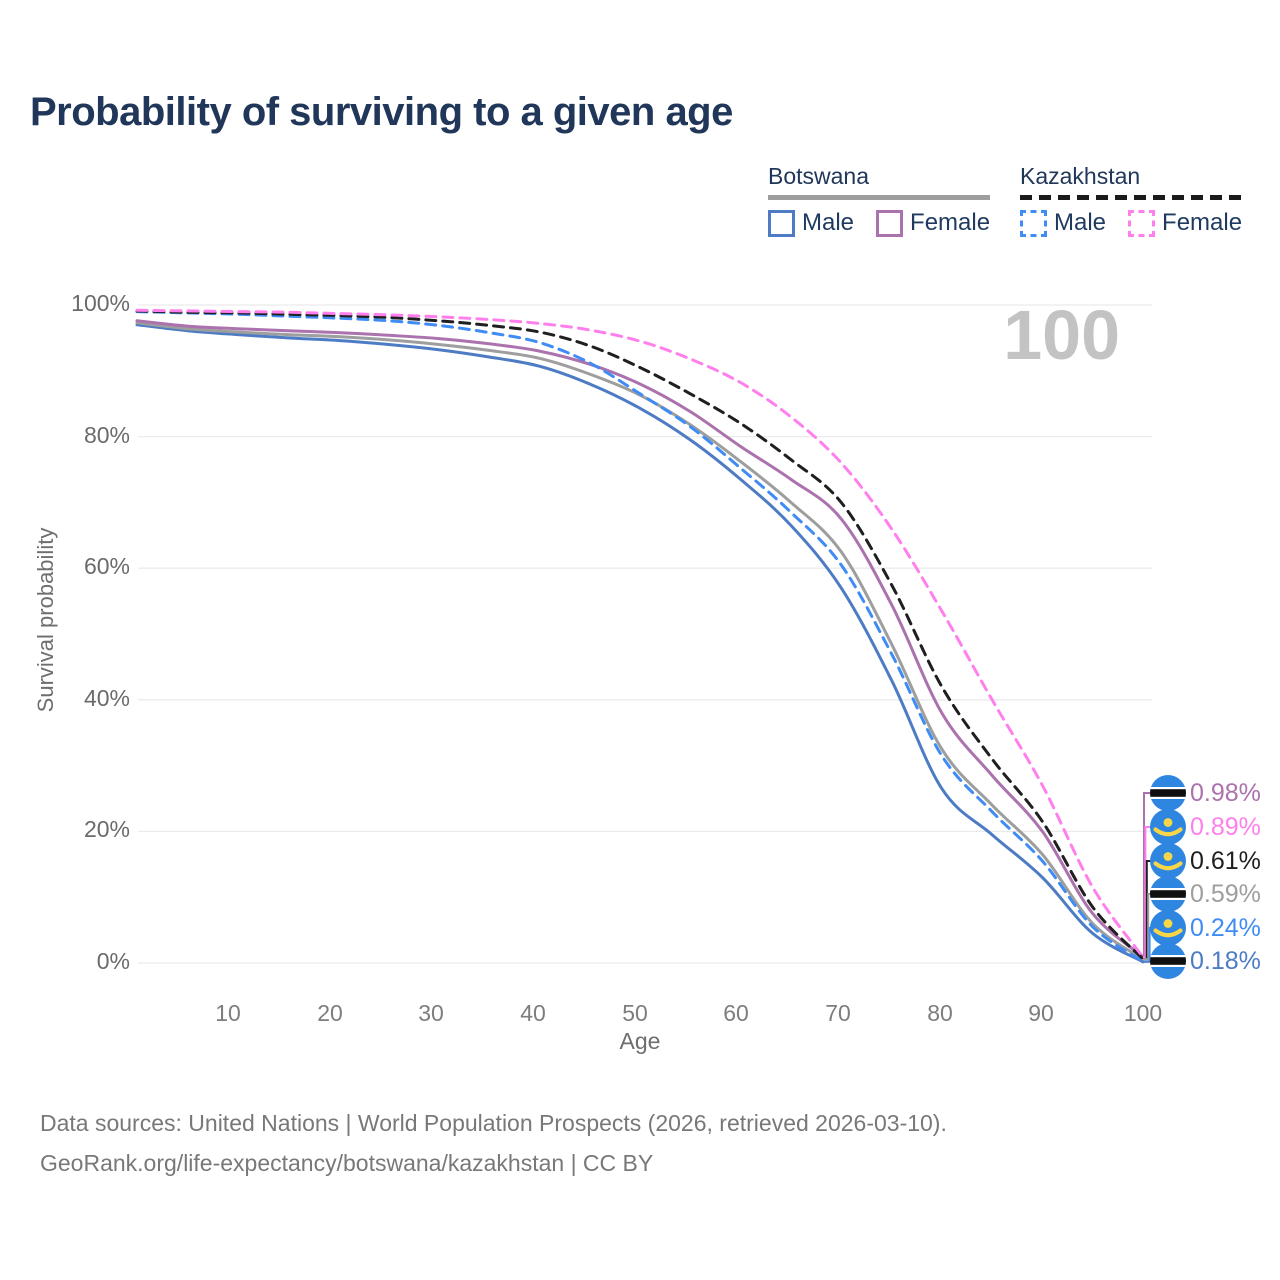 The image size is (1280, 1280). I want to click on botswana-female-swatch-icon, so click(890, 223).